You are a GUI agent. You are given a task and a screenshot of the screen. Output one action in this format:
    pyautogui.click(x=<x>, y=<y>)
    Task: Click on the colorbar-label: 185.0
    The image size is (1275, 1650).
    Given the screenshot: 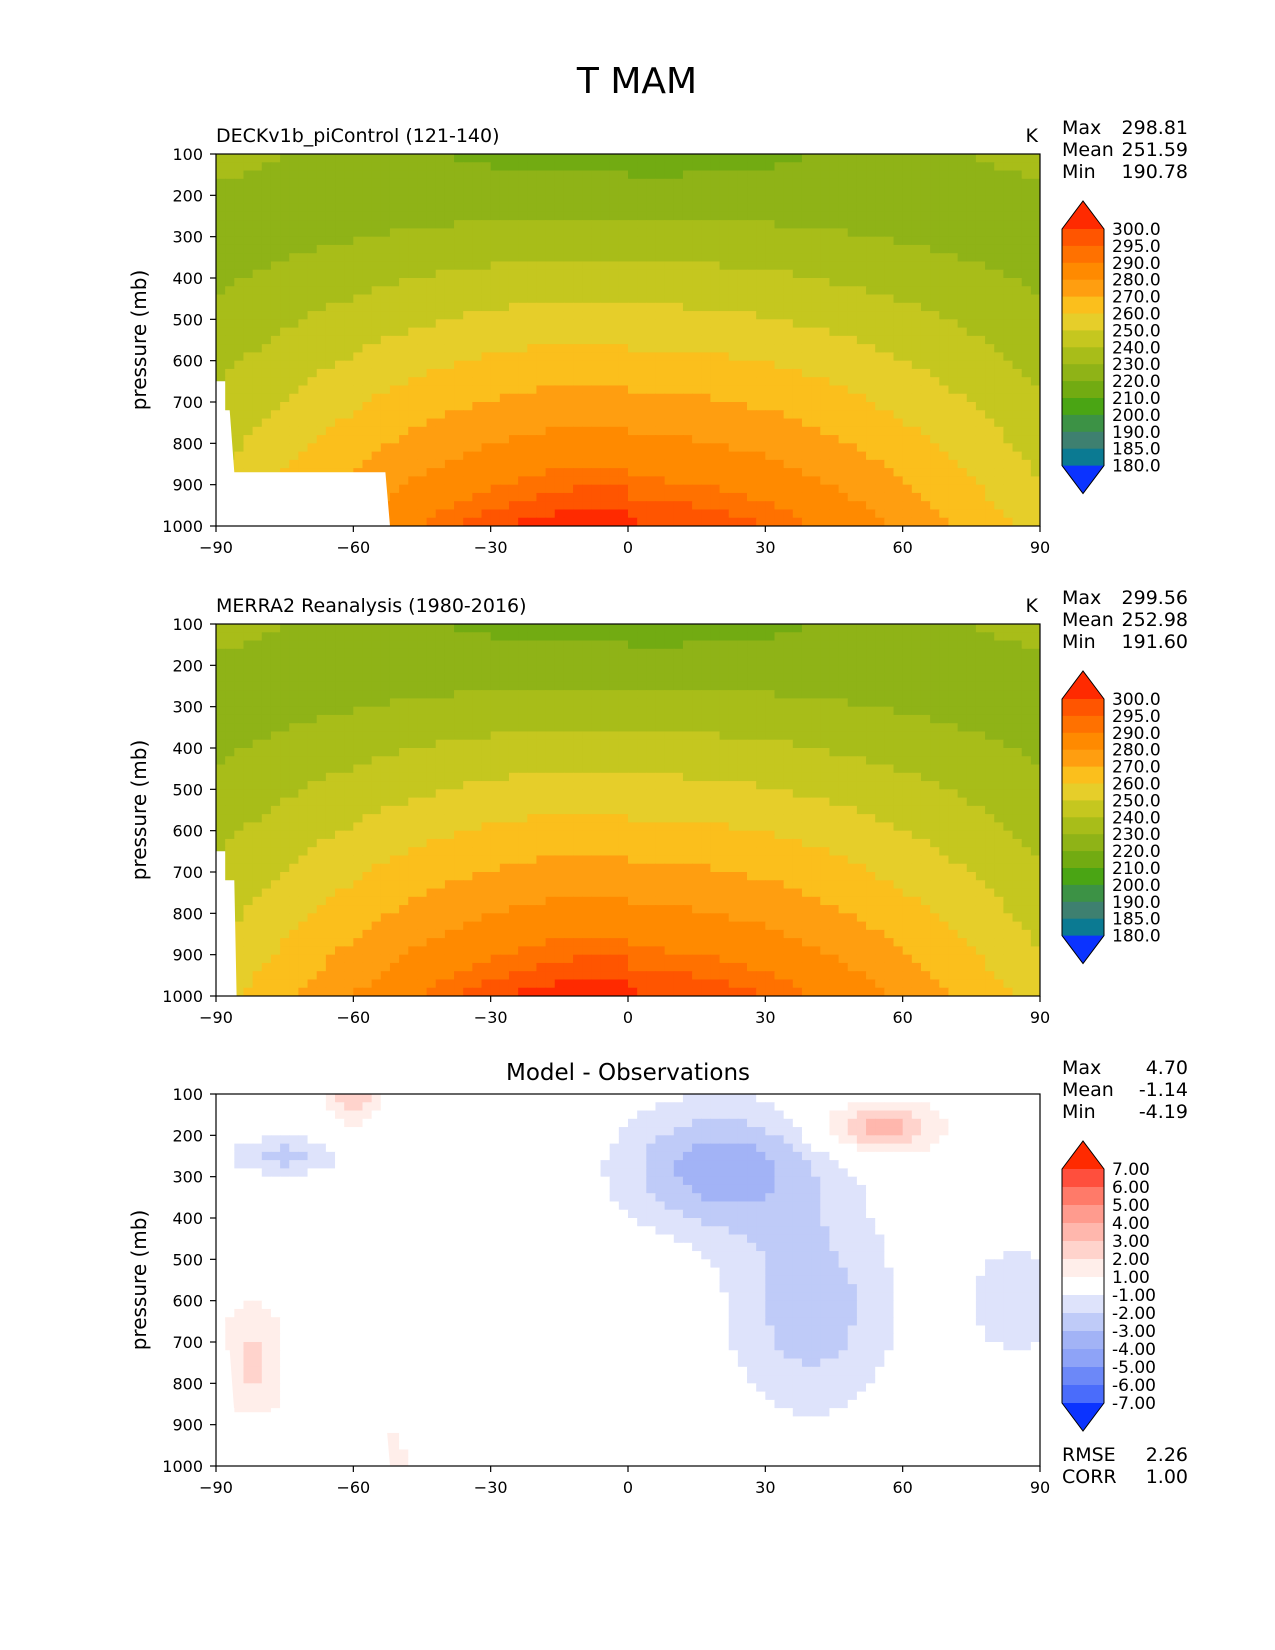 What is the action you would take?
    pyautogui.click(x=1136, y=920)
    